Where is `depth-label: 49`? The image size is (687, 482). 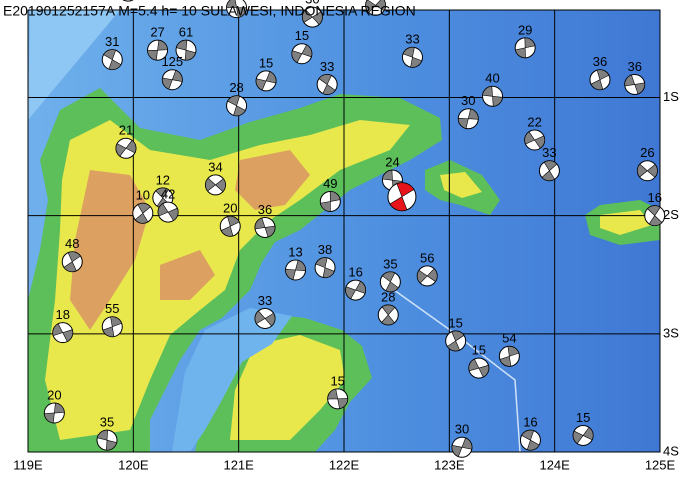
depth-label: 49 is located at coordinates (330, 183).